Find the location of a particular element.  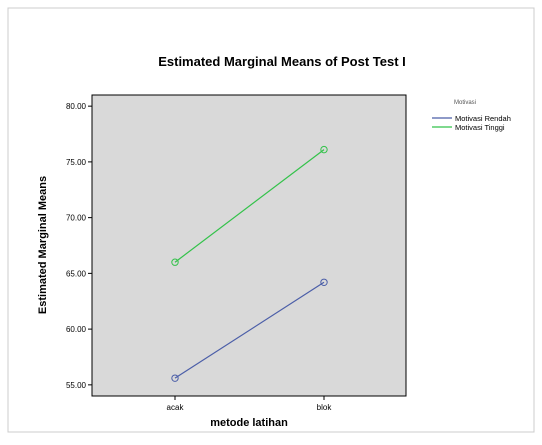

legend-title: Motivasi is located at coordinates (465, 103).